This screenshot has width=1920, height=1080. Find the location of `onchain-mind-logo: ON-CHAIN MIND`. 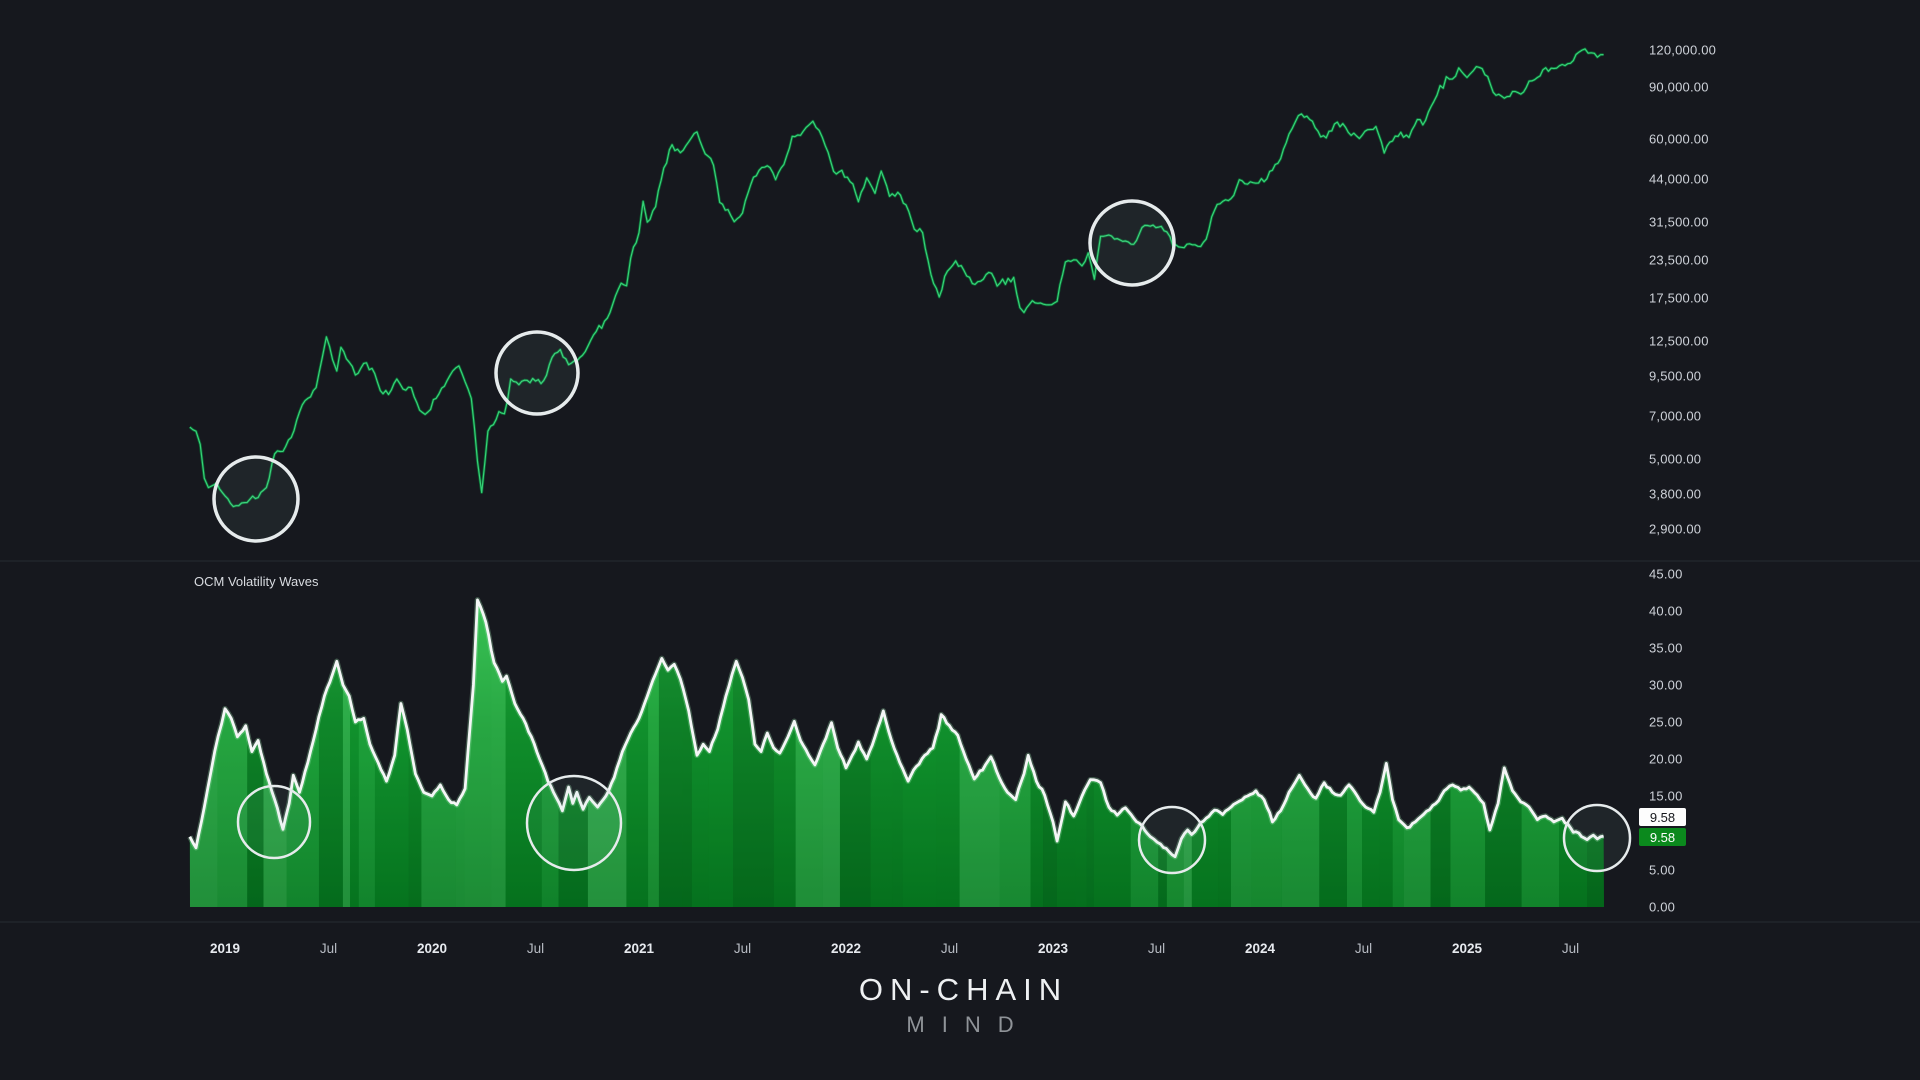

onchain-mind-logo: ON-CHAIN MIND is located at coordinates (960, 1005).